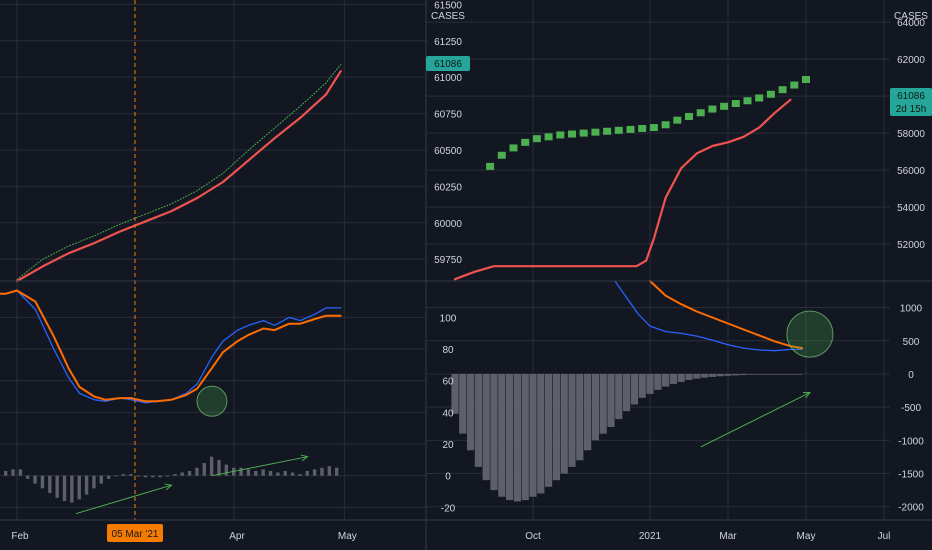 The width and height of the screenshot is (932, 550). I want to click on left-trend-arrow, so click(259, 466).